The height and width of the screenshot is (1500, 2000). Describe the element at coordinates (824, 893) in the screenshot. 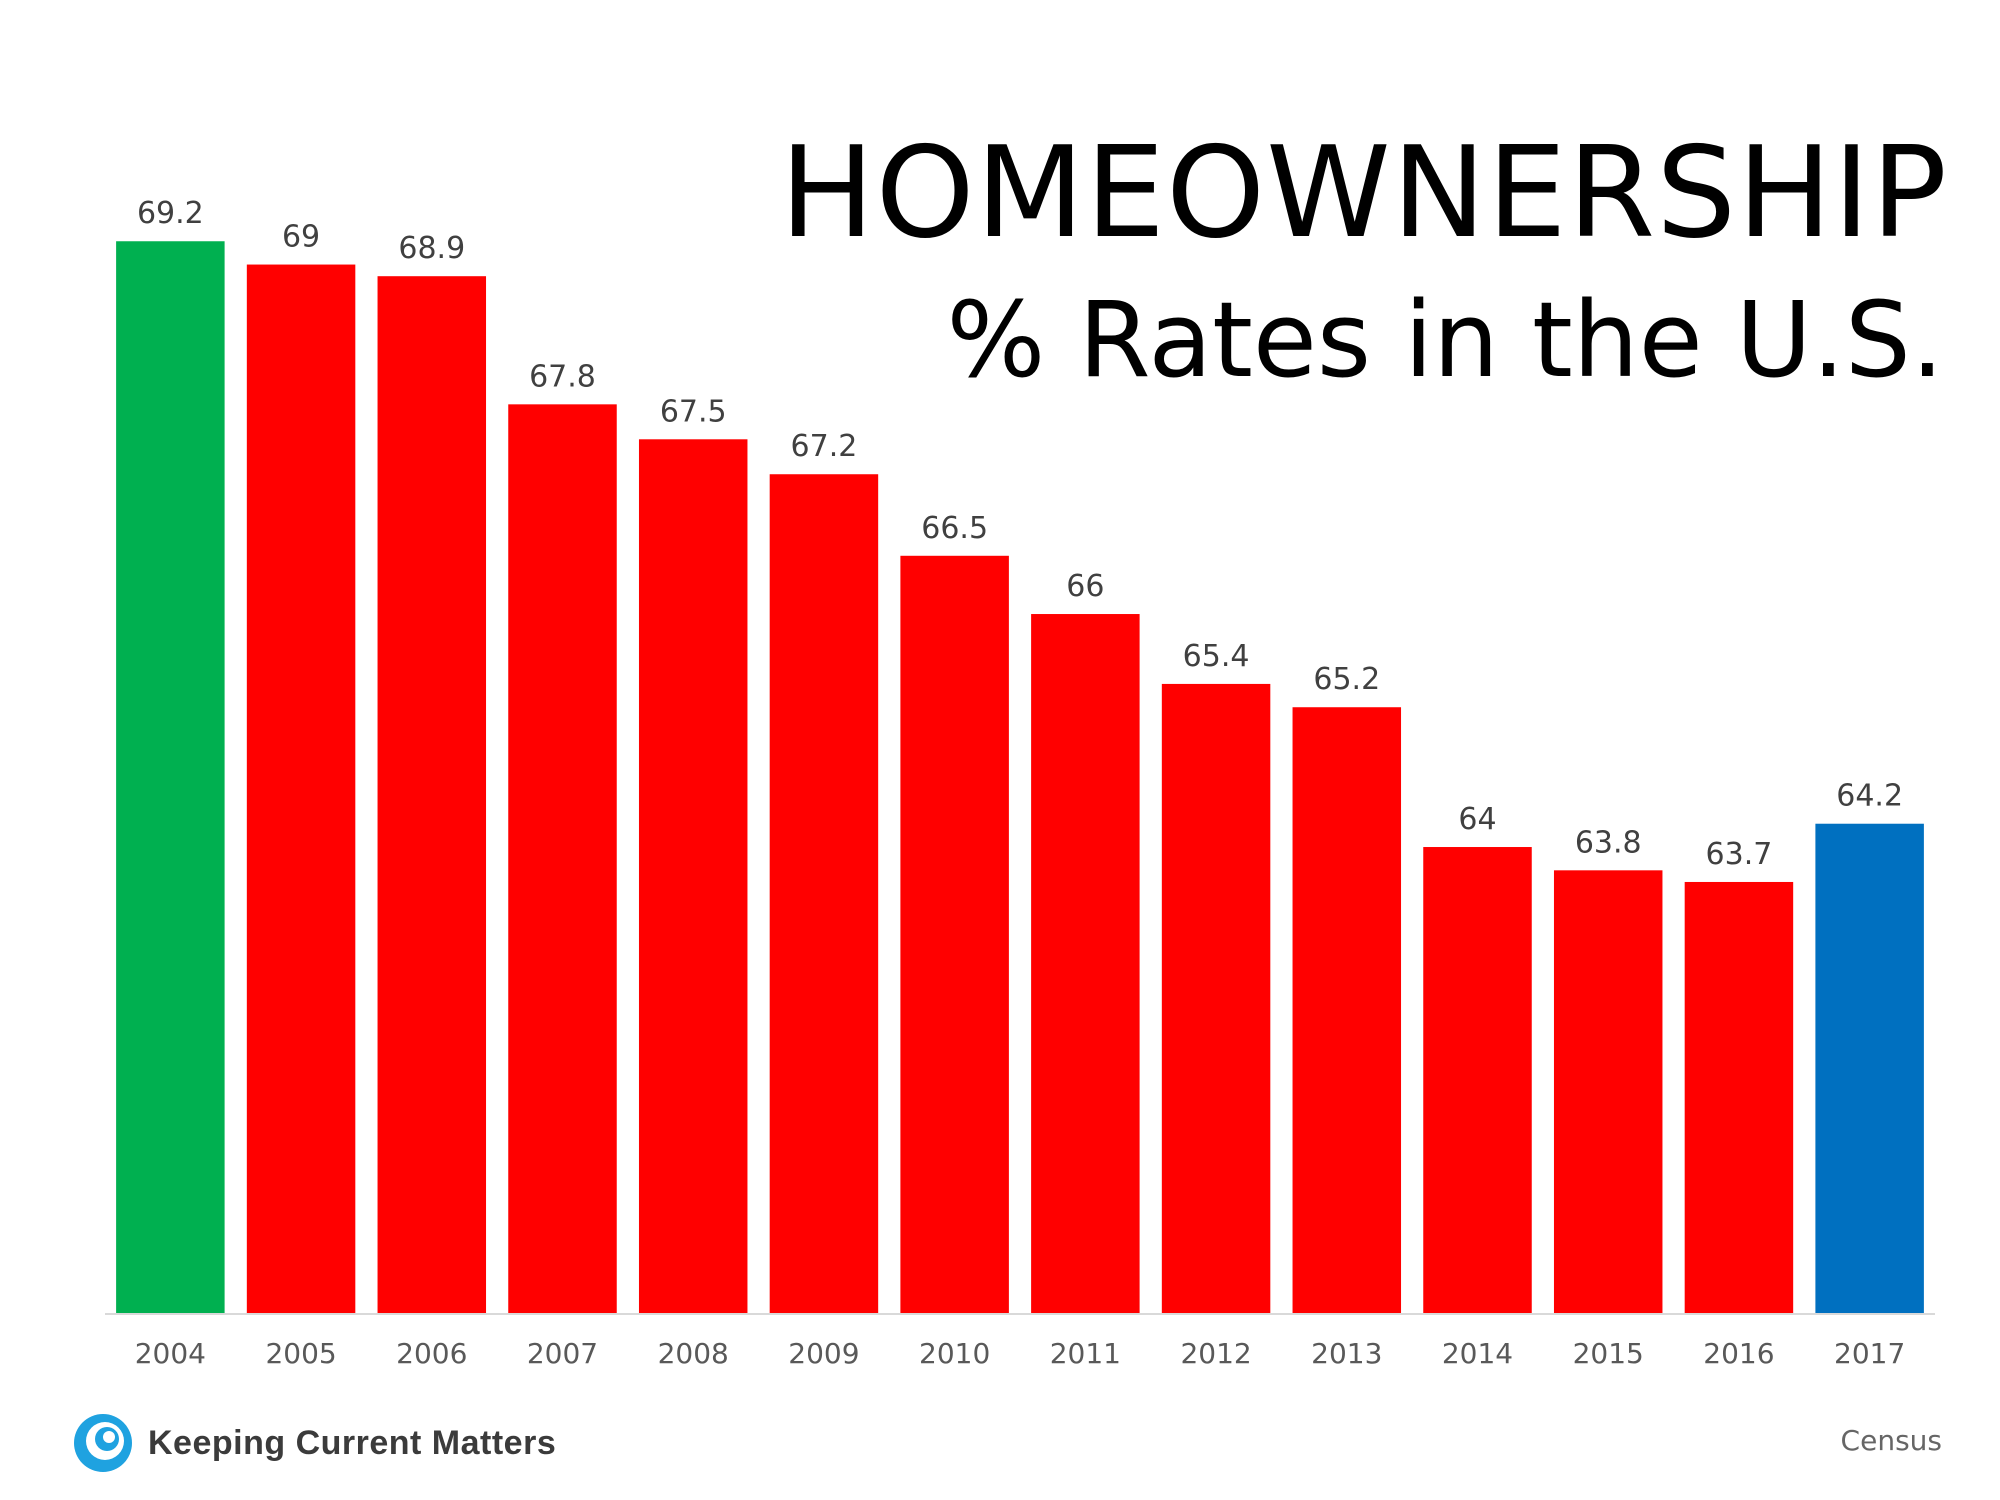

I see `bar-2009` at that location.